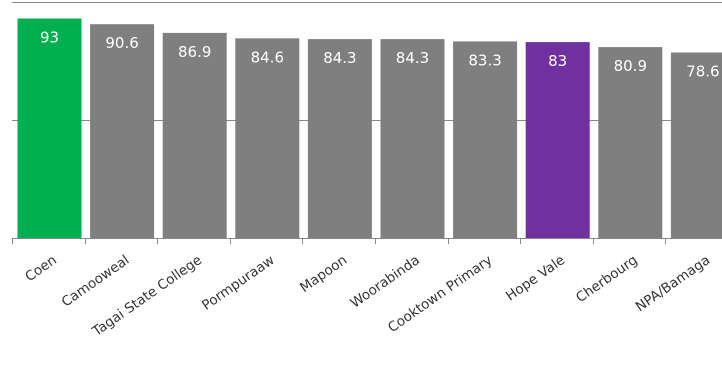 The width and height of the screenshot is (722, 383). Describe the element at coordinates (267, 57) in the screenshot. I see `value-label-pormpuraaw: 84.6` at that location.